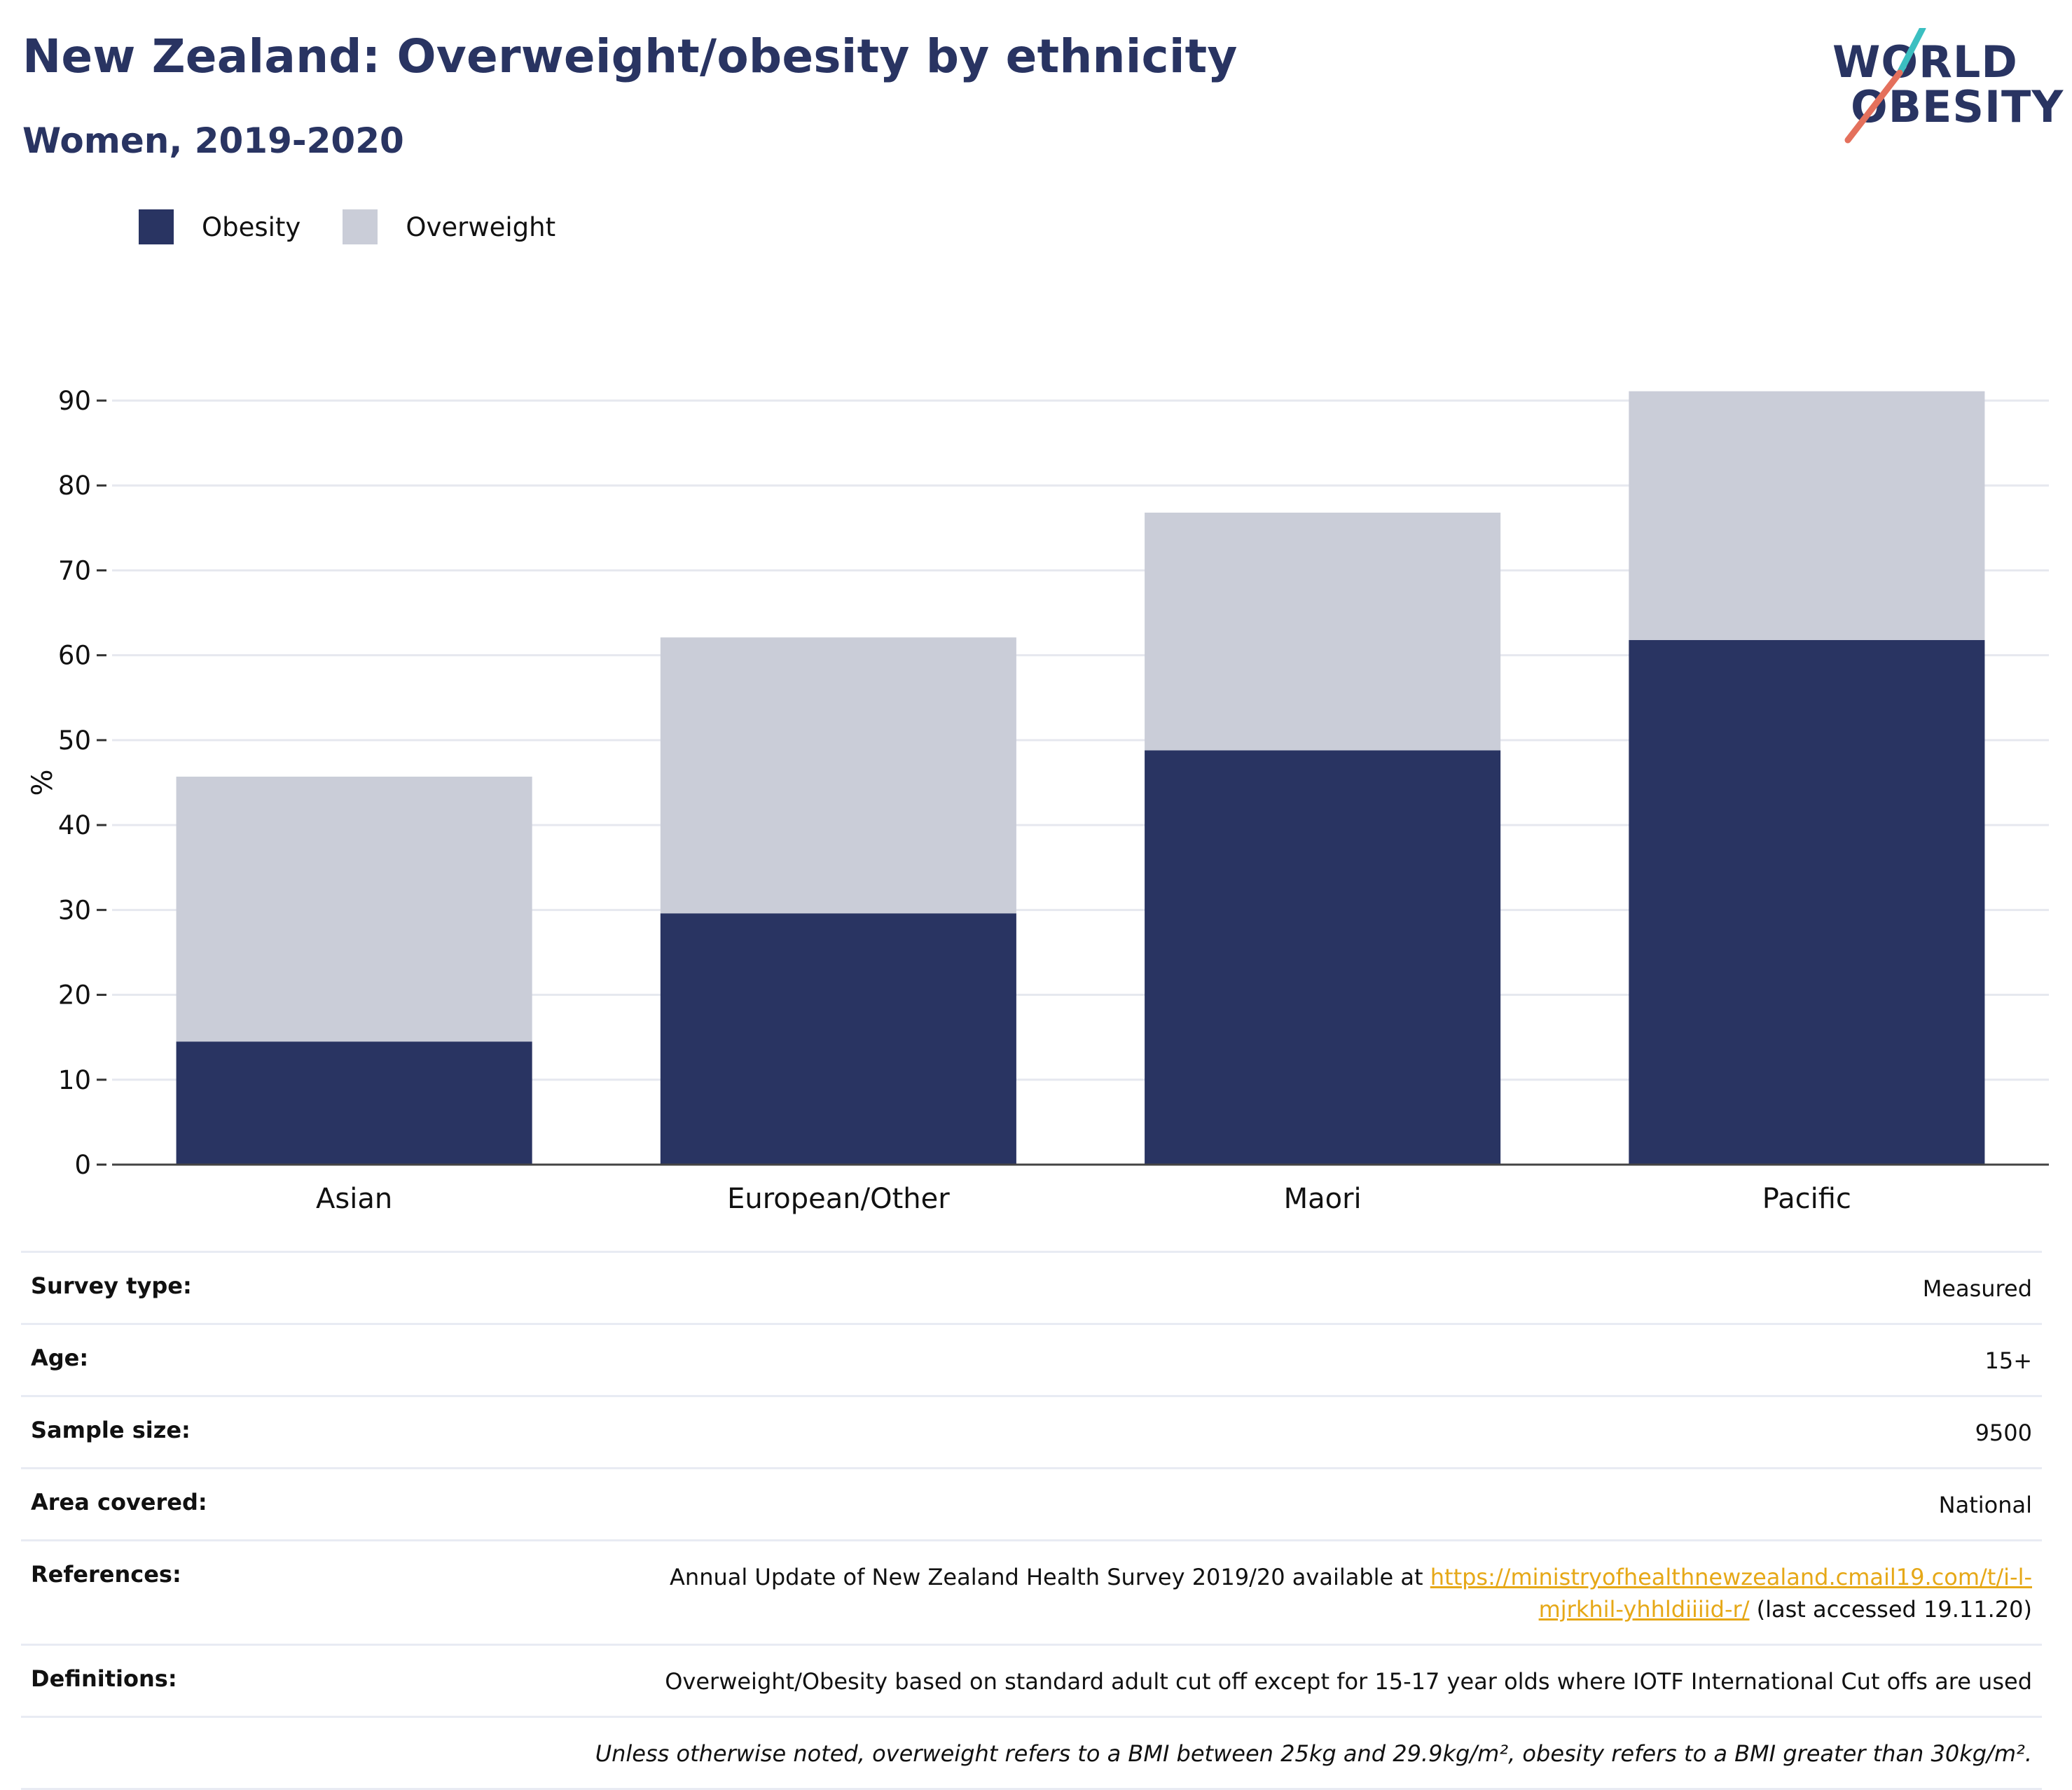 The width and height of the screenshot is (2072, 1790). I want to click on logo-slash-coral, so click(1874, 106).